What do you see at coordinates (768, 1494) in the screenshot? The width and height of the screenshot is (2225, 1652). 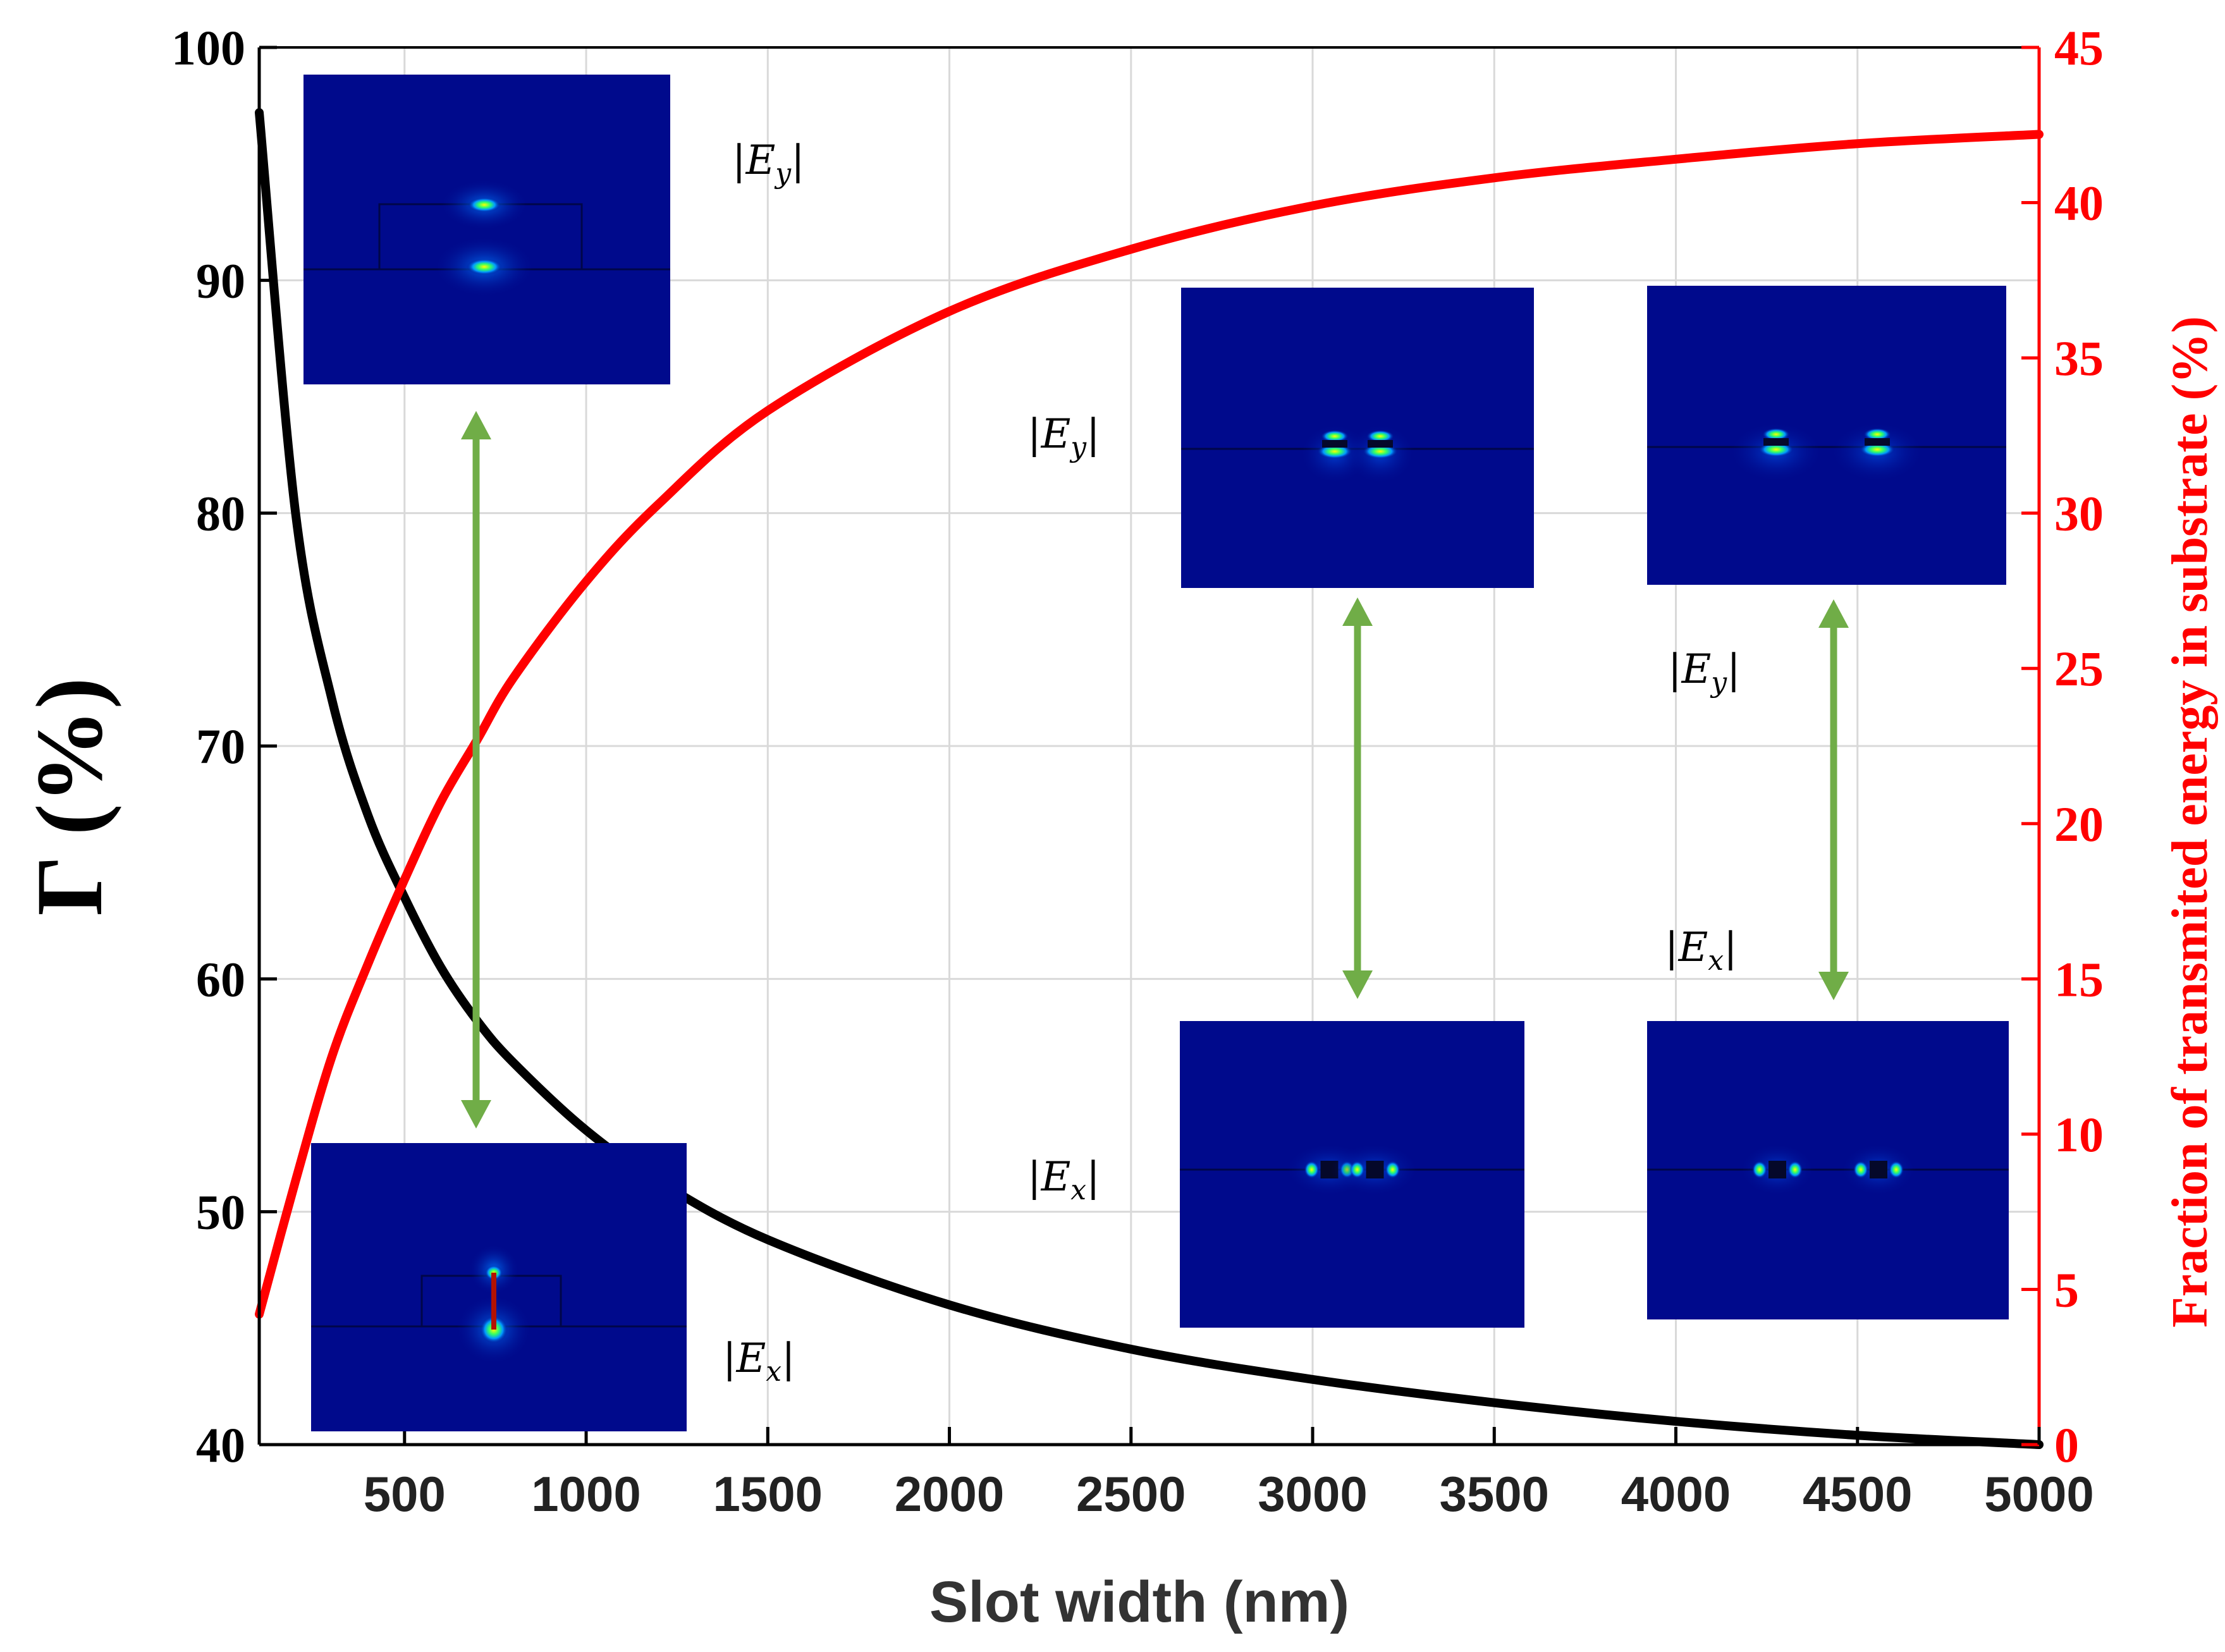 I see `x-tick-label-2: 1500` at bounding box center [768, 1494].